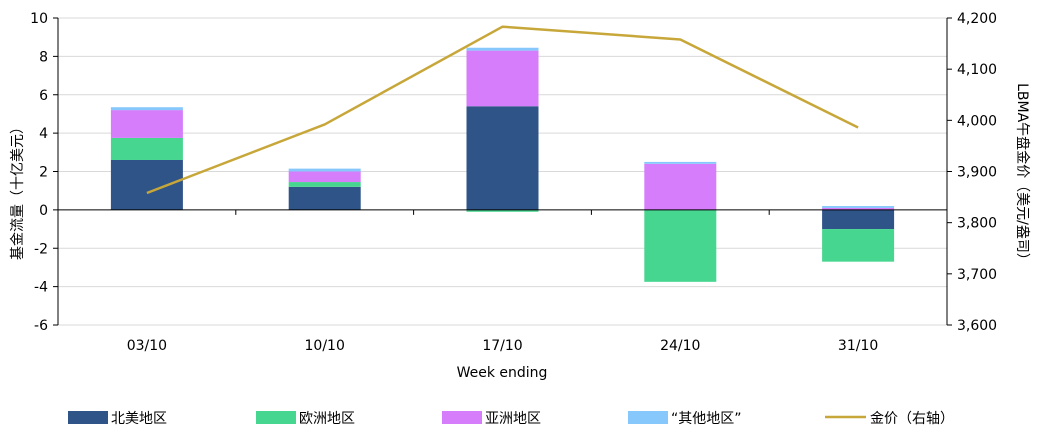 This screenshot has width=1051, height=439. I want to click on legend-label: 亚洲地区, so click(513, 419).